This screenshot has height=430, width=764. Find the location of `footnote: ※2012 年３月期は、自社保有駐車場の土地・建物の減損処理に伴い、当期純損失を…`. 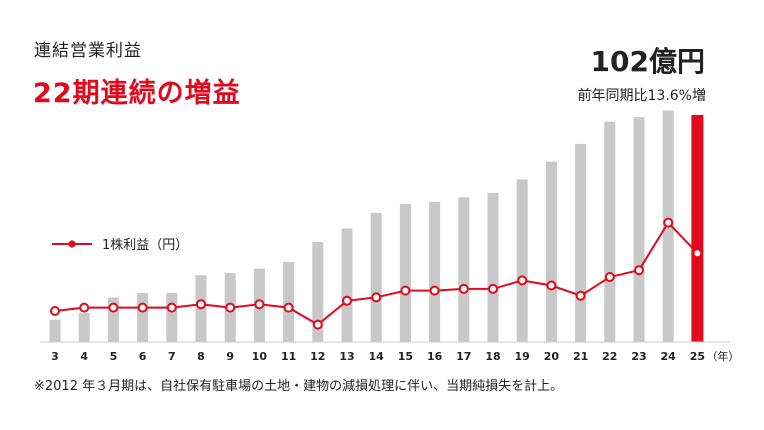

footnote: ※2012 年３月期は、自社保有駐車場の土地・建物の減損処理に伴い、当期純損失を… is located at coordinates (299, 386).